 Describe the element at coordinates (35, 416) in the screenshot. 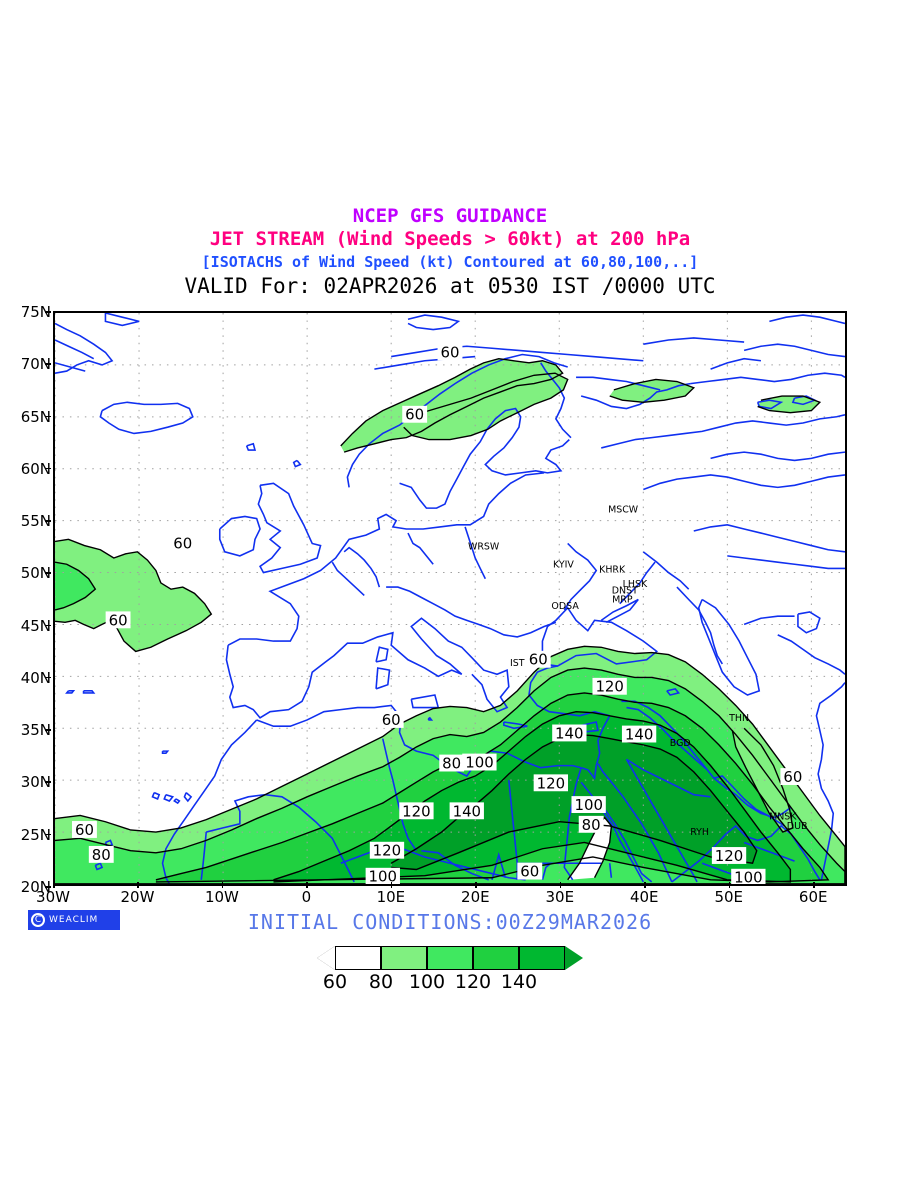

I see `latitude-tick-label: 65N` at that location.